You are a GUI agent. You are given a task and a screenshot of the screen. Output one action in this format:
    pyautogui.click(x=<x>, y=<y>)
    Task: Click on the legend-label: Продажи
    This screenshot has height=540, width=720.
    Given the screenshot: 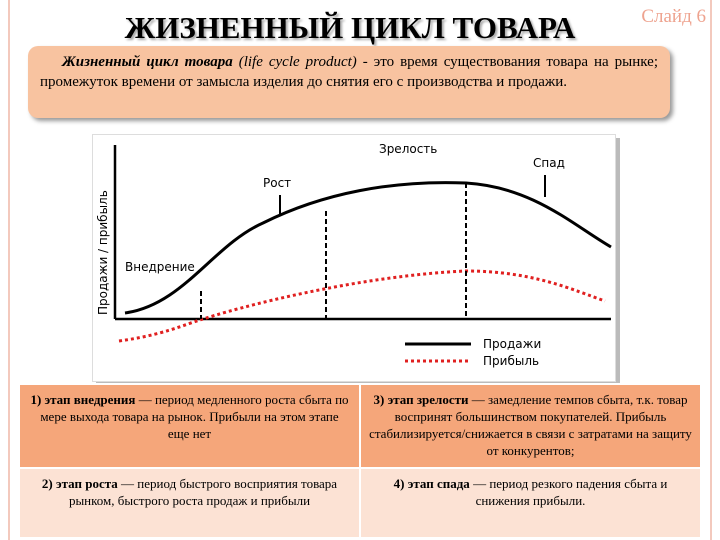 What is the action you would take?
    pyautogui.click(x=512, y=344)
    